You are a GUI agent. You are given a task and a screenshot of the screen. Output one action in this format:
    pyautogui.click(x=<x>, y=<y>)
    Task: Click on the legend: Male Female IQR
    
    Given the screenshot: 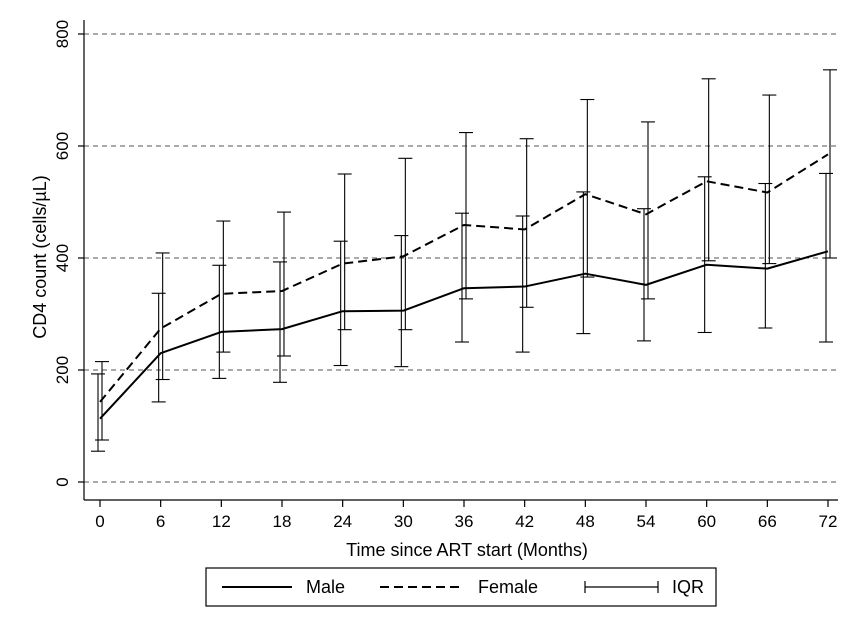 What is the action you would take?
    pyautogui.click(x=461, y=587)
    